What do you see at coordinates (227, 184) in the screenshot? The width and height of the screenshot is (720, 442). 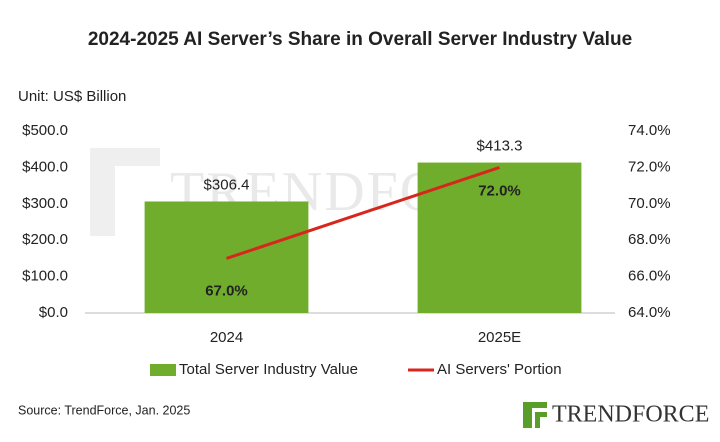 I see `bar-value-label: $306.4` at bounding box center [227, 184].